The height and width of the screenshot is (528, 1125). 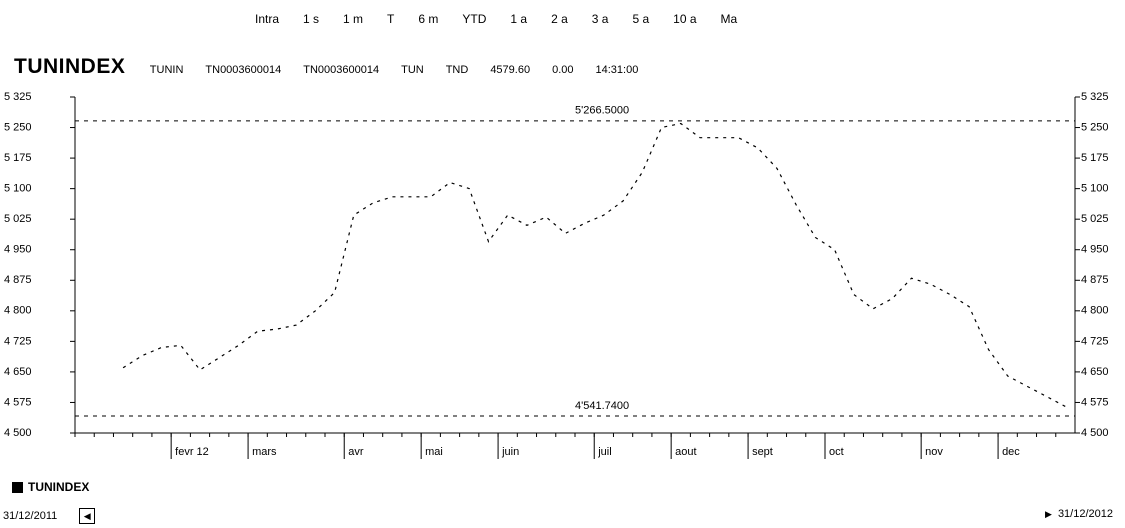 What do you see at coordinates (1095, 311) in the screenshot?
I see `y-tick-label-right: 4 800` at bounding box center [1095, 311].